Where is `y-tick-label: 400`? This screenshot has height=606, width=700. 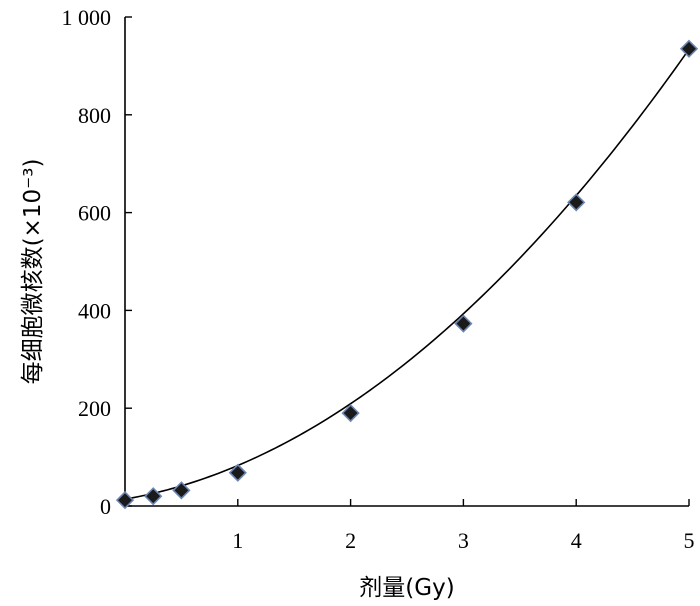 y-tick-label: 400 is located at coordinates (94, 310).